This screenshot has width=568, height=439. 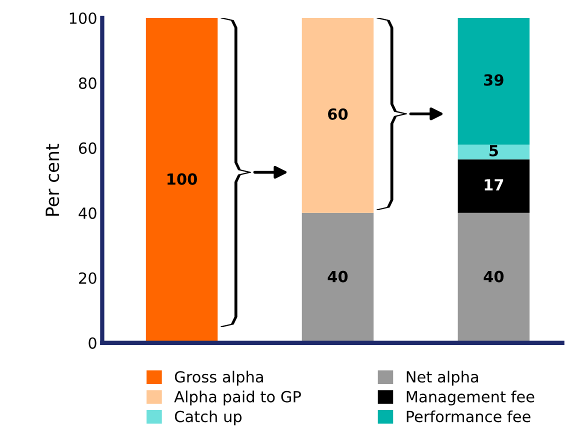 I want to click on y-tick-label: 100, so click(x=83, y=18).